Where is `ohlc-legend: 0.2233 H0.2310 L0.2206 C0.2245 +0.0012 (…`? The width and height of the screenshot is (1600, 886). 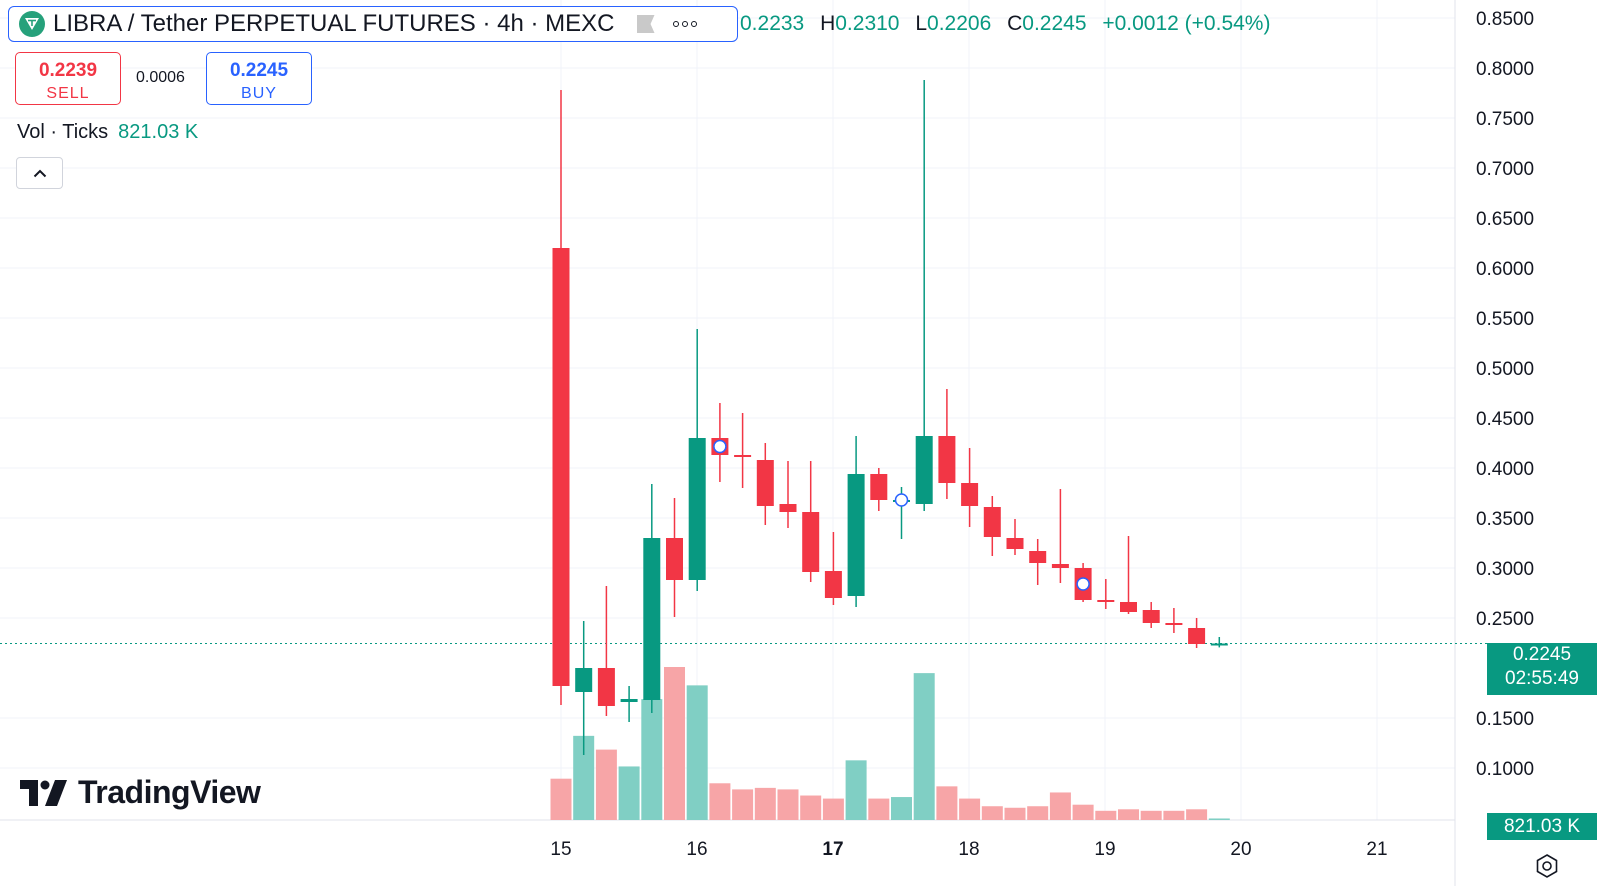 ohlc-legend: 0.2233 H0.2310 L0.2206 C0.2245 +0.0012 (… is located at coordinates (1005, 24).